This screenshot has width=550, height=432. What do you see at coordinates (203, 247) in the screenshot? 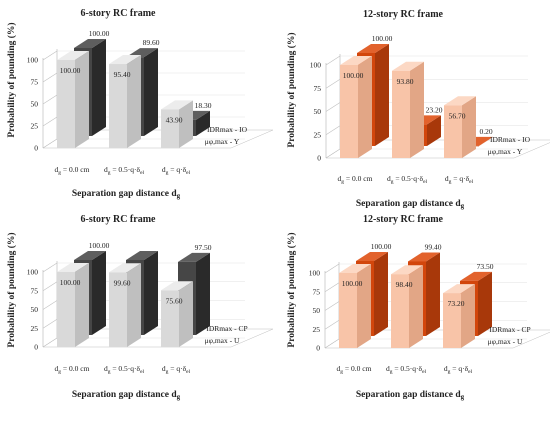
I see `data-label: 97.50` at bounding box center [203, 247].